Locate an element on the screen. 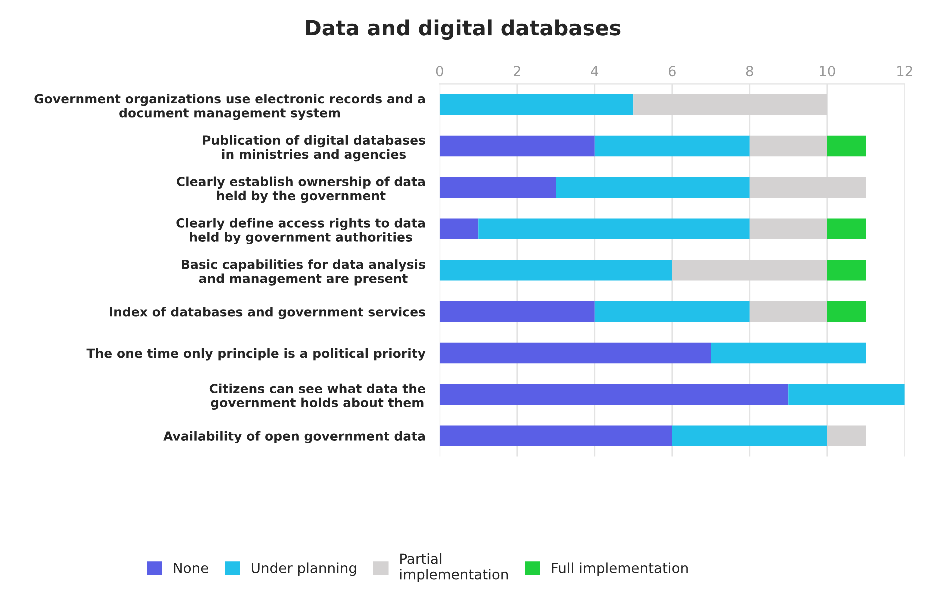 This screenshot has width=930, height=601. x-tick-label: 0 is located at coordinates (440, 71).